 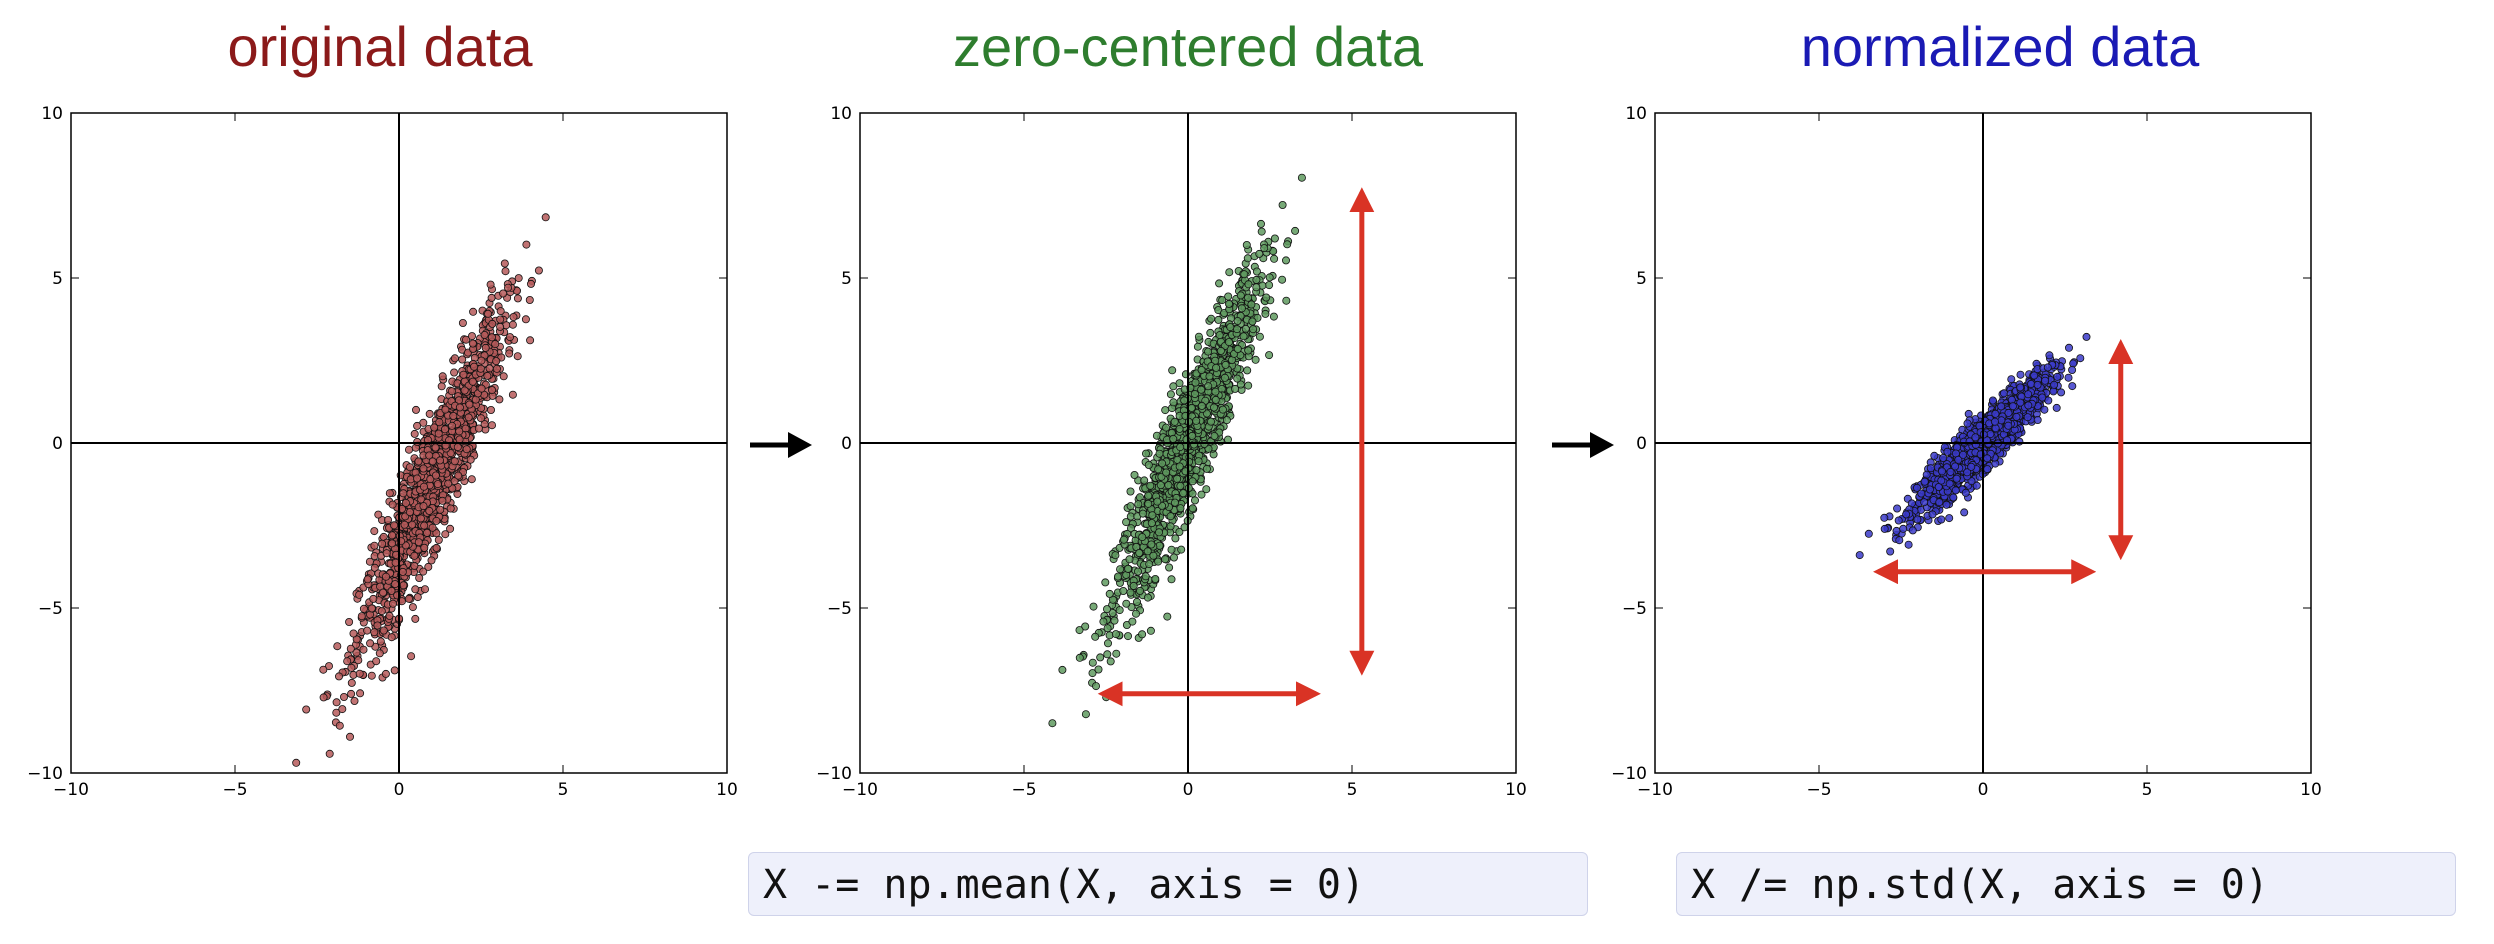 I want to click on x-tick-label: −5, so click(x=1818, y=790).